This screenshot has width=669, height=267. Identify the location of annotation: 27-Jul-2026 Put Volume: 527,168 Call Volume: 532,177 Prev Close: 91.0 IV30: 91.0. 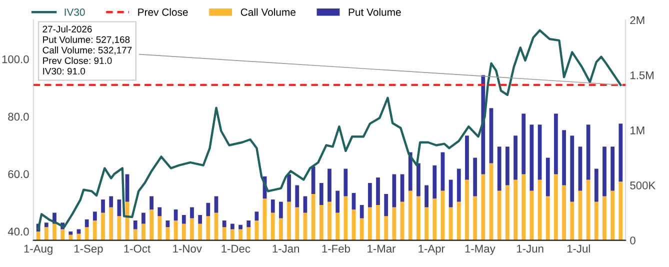
(87, 50).